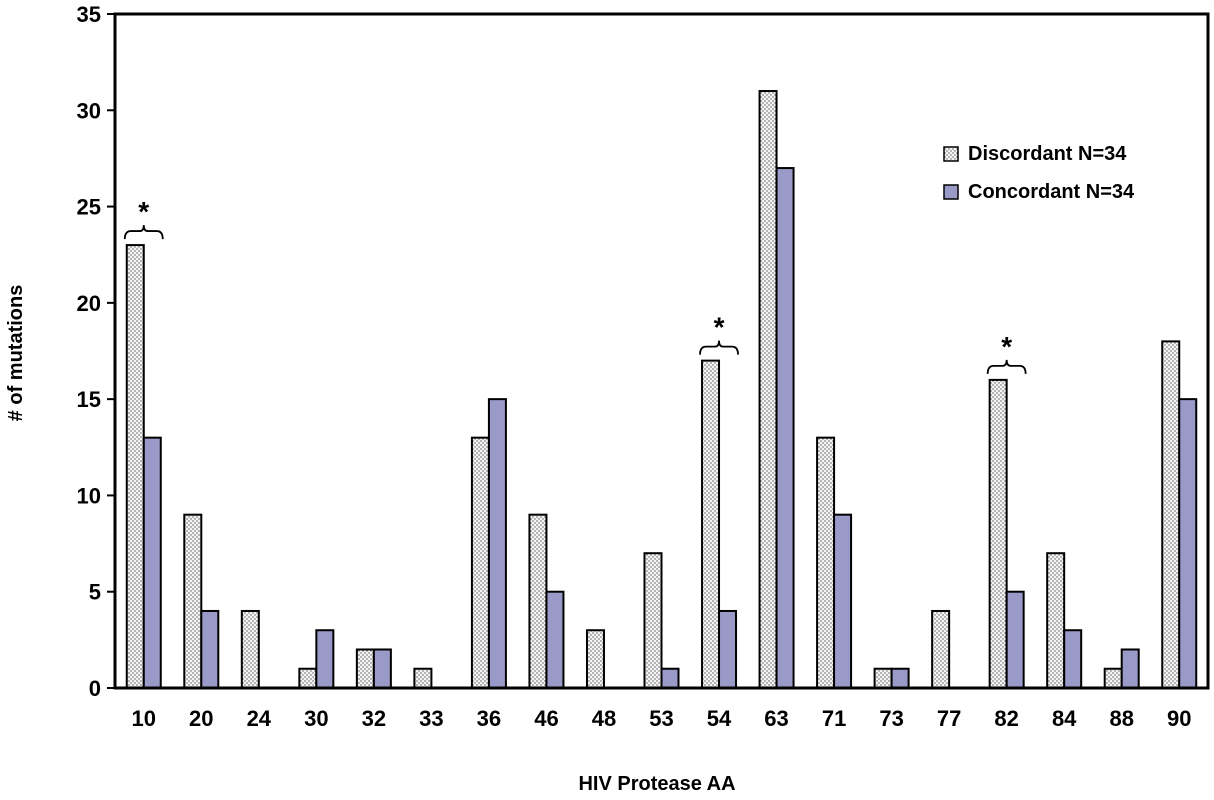 Image resolution: width=1214 pixels, height=800 pixels. What do you see at coordinates (89, 399) in the screenshot?
I see `y-tick-label: 15` at bounding box center [89, 399].